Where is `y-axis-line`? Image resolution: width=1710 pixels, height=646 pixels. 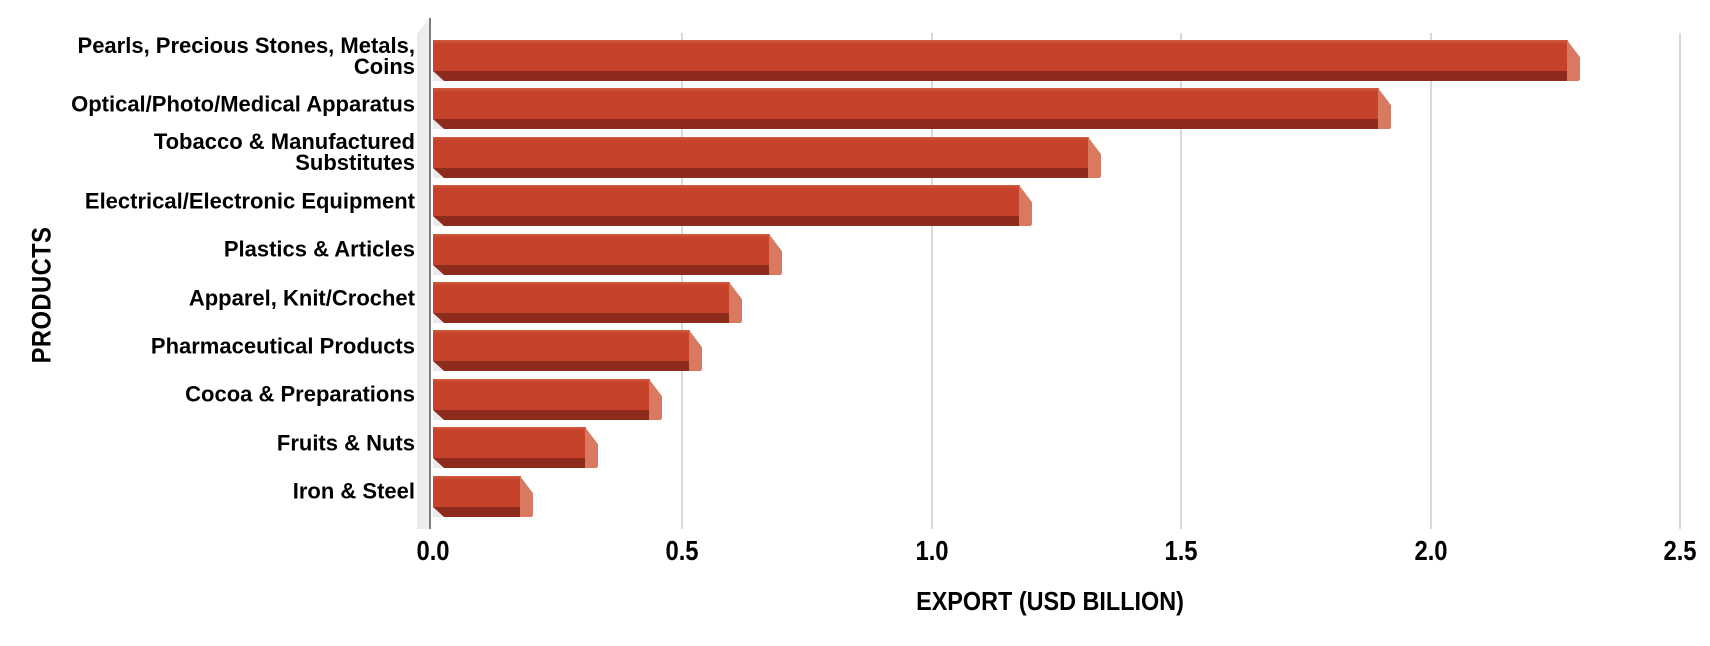
y-axis-line is located at coordinates (430, 273).